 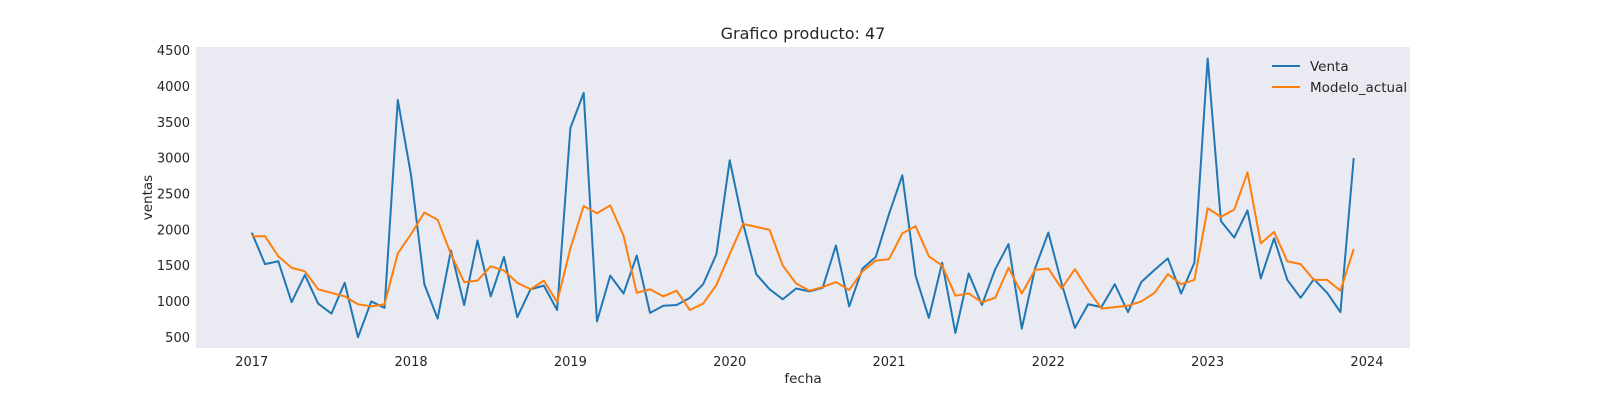 What do you see at coordinates (173, 123) in the screenshot?
I see `y-tick-label: 3500` at bounding box center [173, 123].